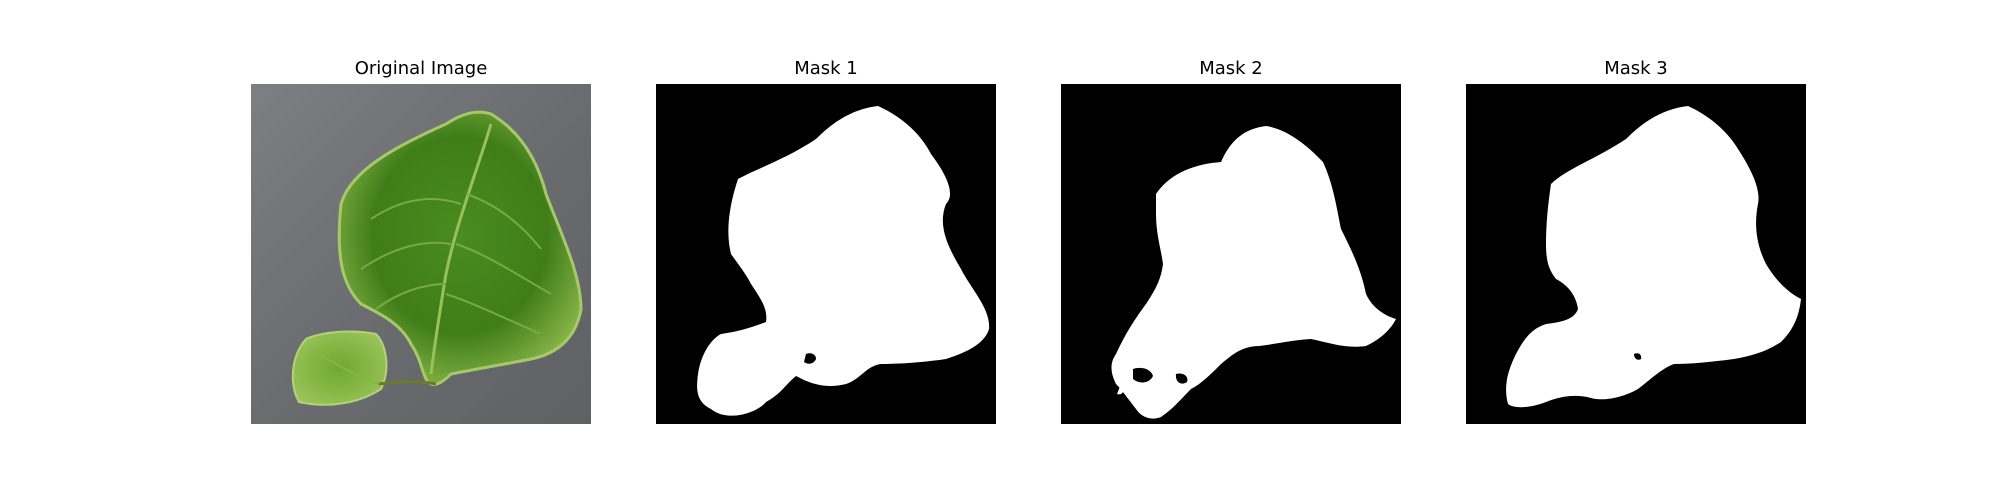 The image size is (2000, 500). Describe the element at coordinates (421, 68) in the screenshot. I see `panel-title-original: Original Image` at that location.